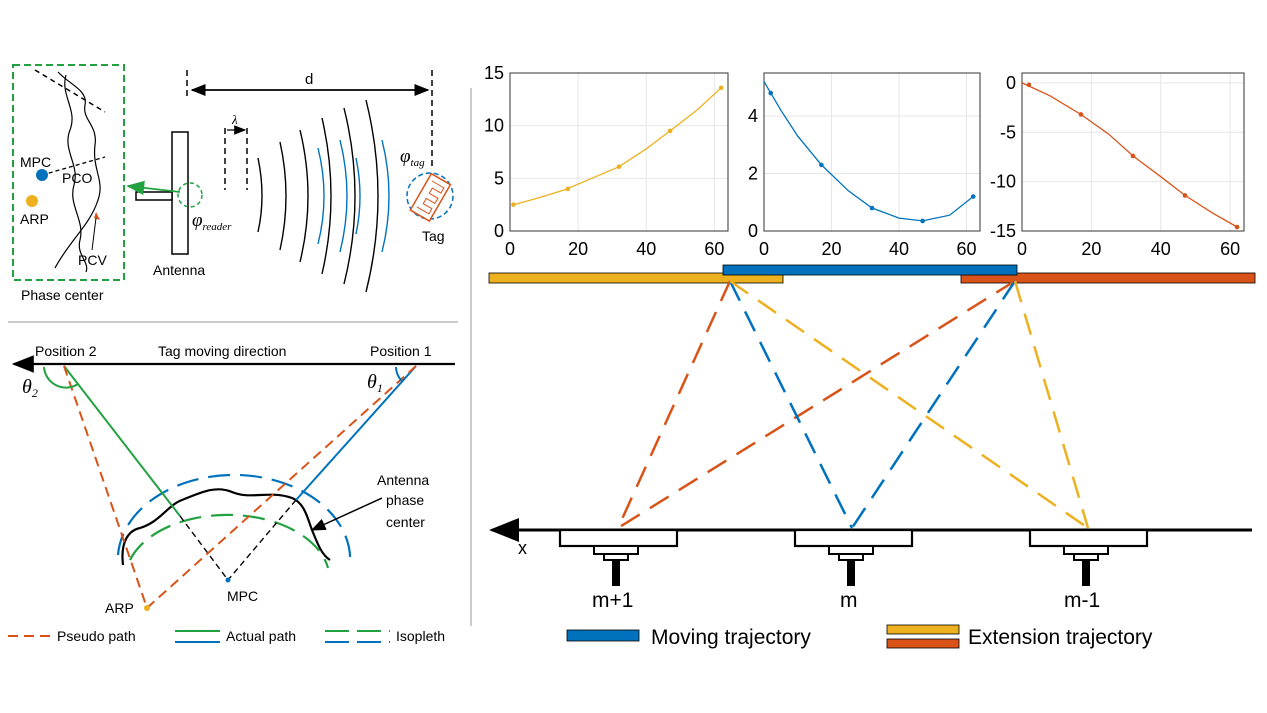 This screenshot has width=1267, height=713. I want to click on antenna-label-m: m, so click(849, 600).